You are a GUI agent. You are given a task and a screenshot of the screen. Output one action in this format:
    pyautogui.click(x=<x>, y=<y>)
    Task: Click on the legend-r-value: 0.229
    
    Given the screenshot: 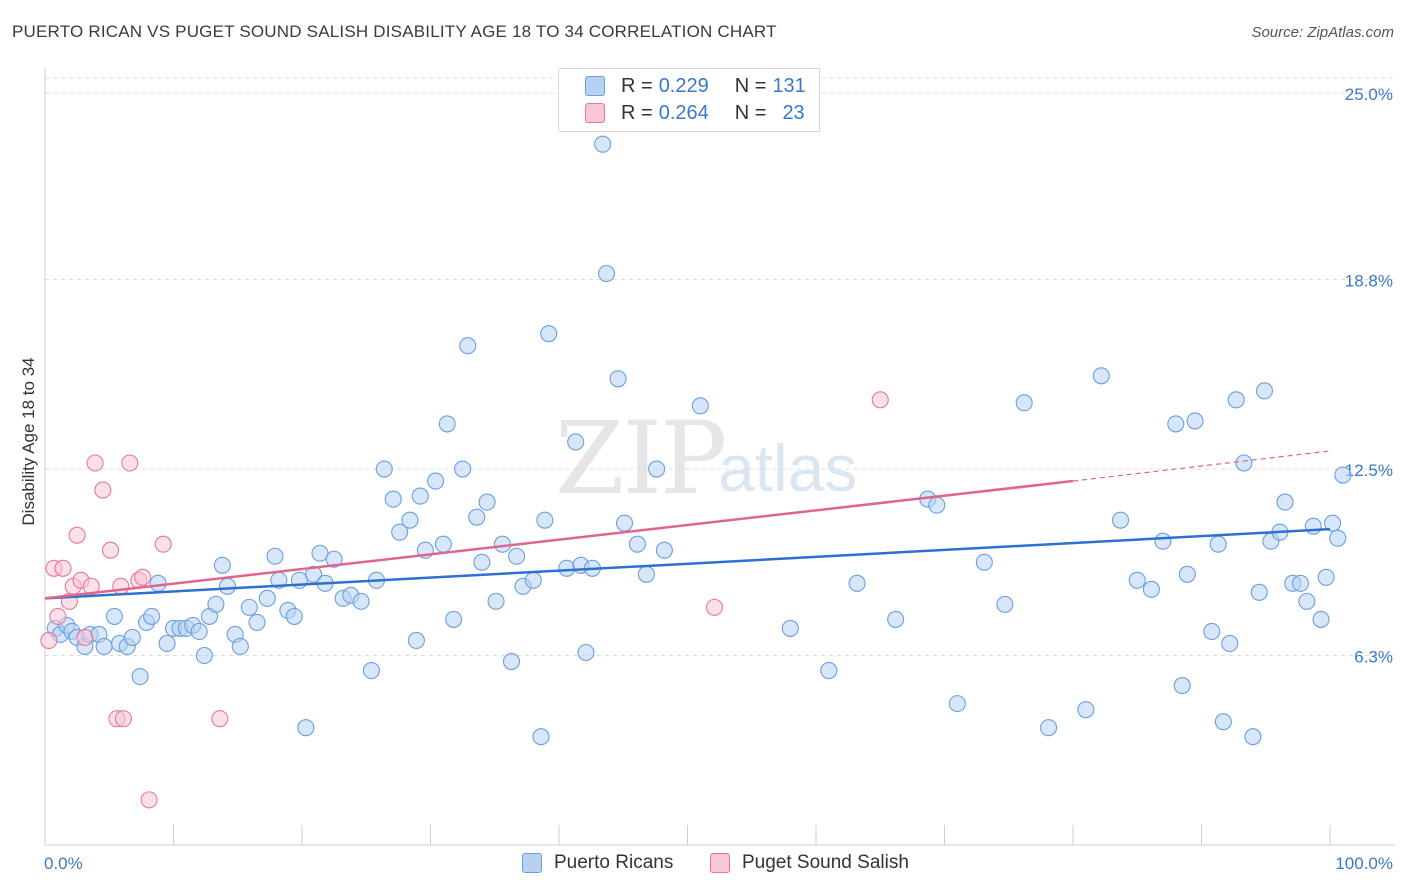 What is the action you would take?
    pyautogui.click(x=683, y=85)
    